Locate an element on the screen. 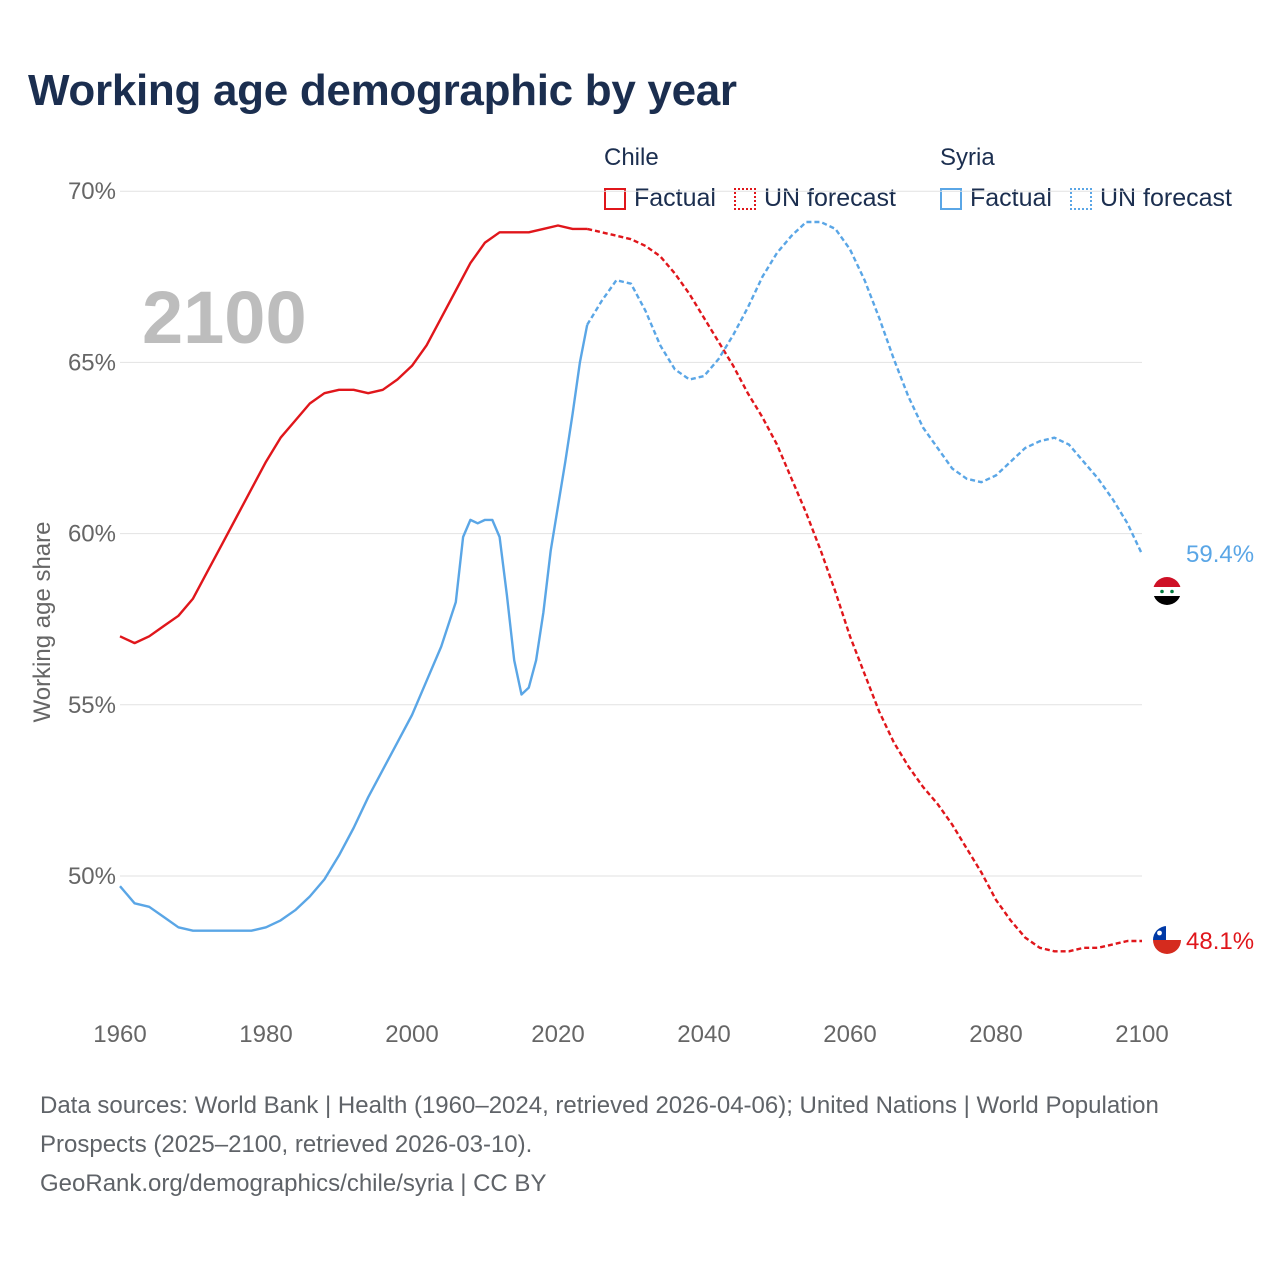 The image size is (1280, 1280). end-labels: 48.1% 59.4% is located at coordinates (1220, 748).